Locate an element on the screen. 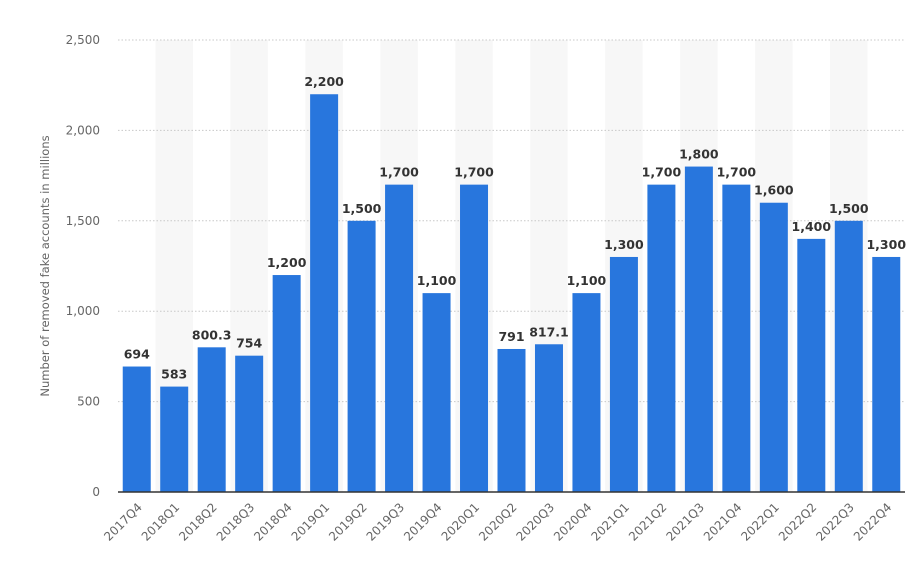  value-label: 1,200 is located at coordinates (287, 262).